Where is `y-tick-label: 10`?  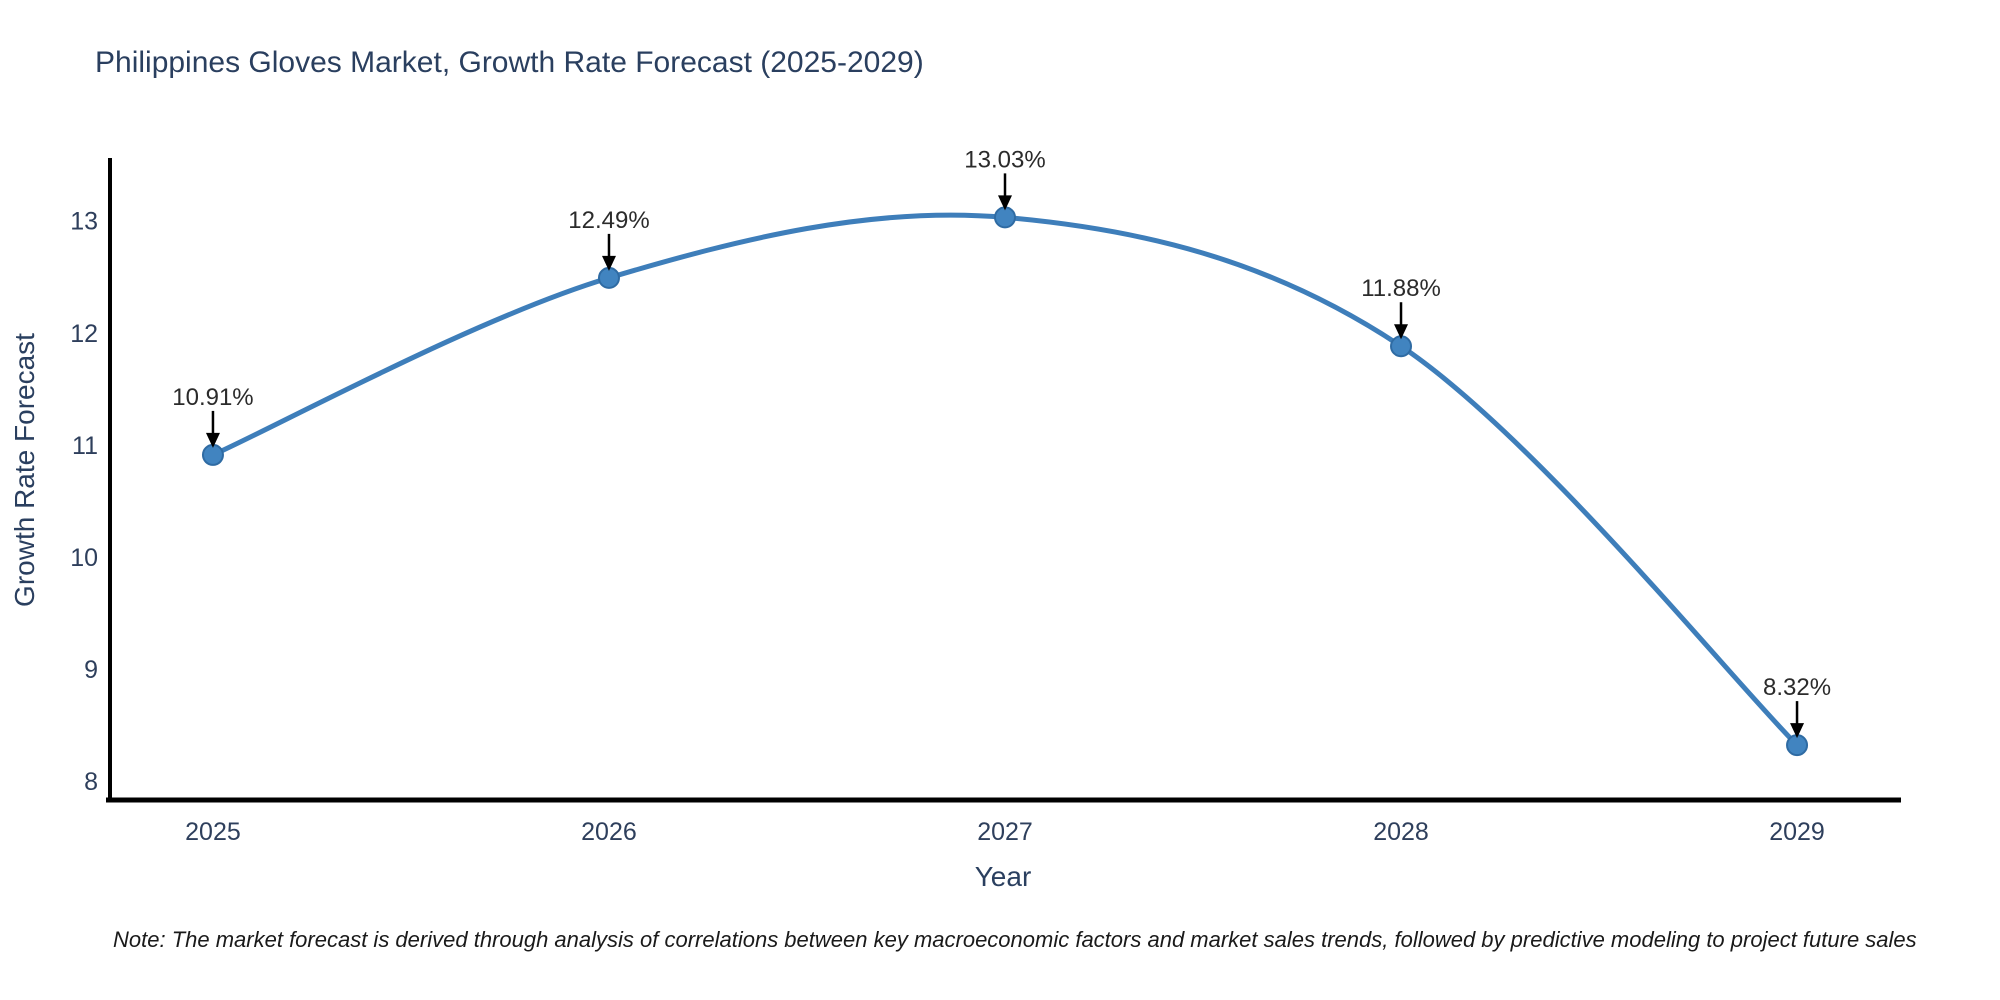 y-tick-label: 10 is located at coordinates (84, 558).